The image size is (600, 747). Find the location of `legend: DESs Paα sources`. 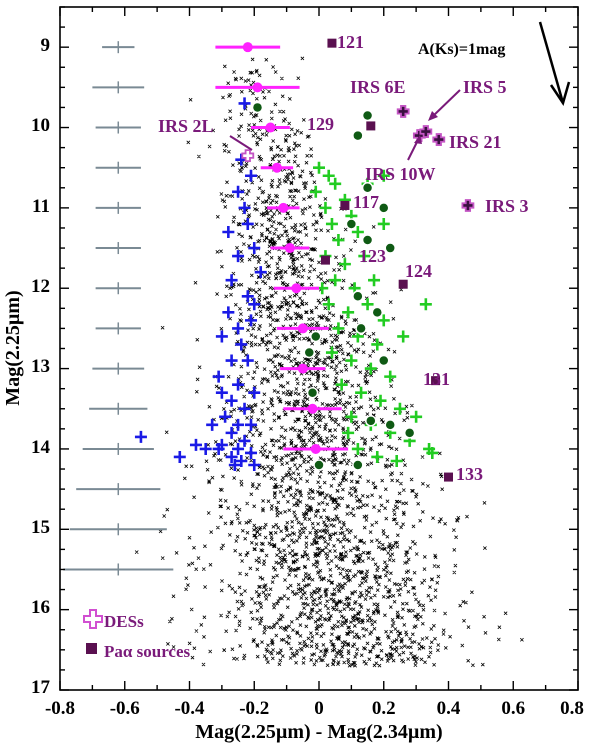

legend: DESs Paα sources is located at coordinates (137, 635).